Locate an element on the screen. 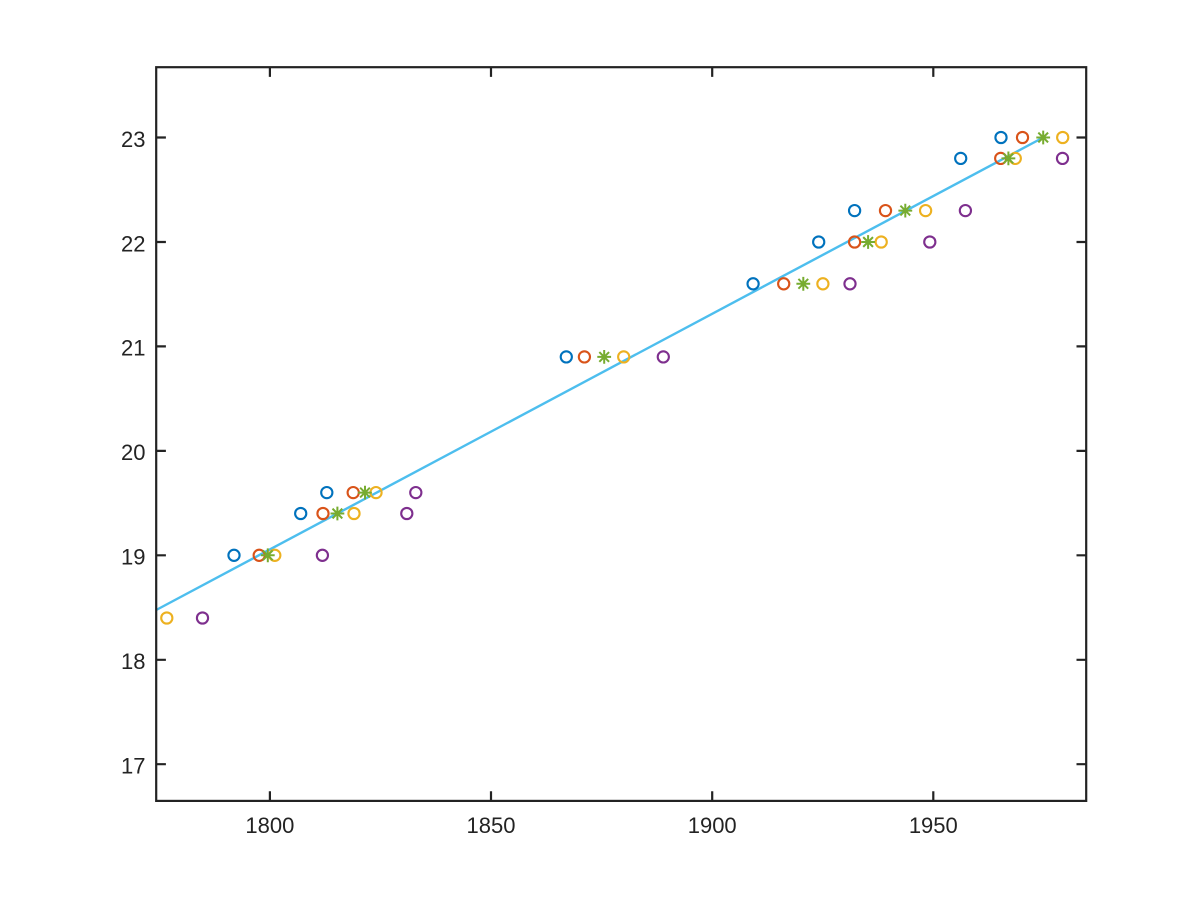  svg-text: 22 is located at coordinates (133, 243).